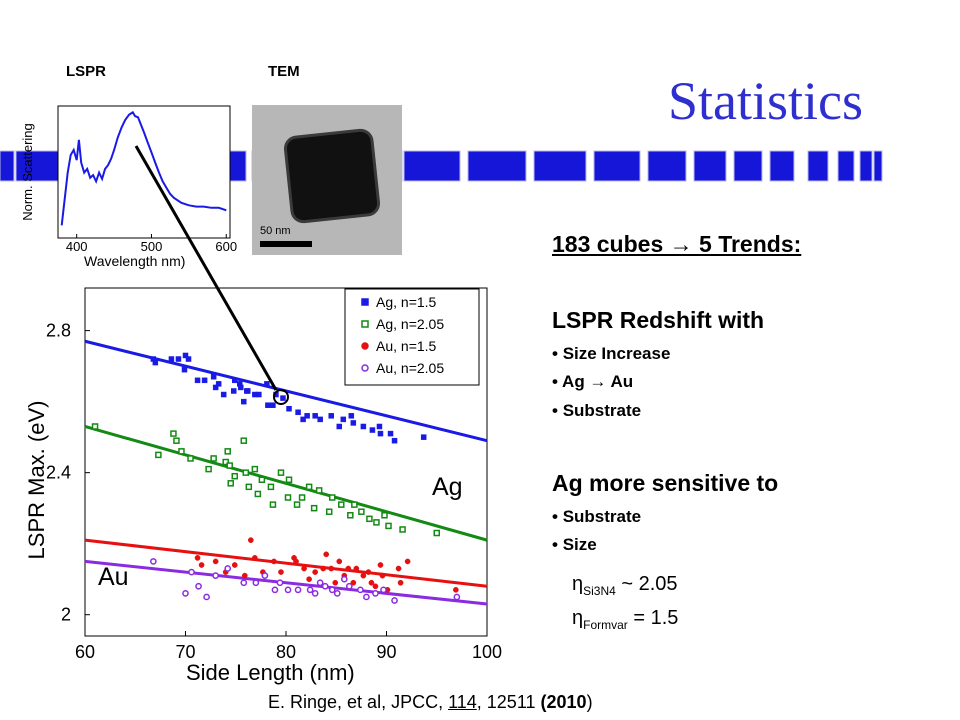  I want to click on redshift-item: • Size Increase, so click(611, 353).